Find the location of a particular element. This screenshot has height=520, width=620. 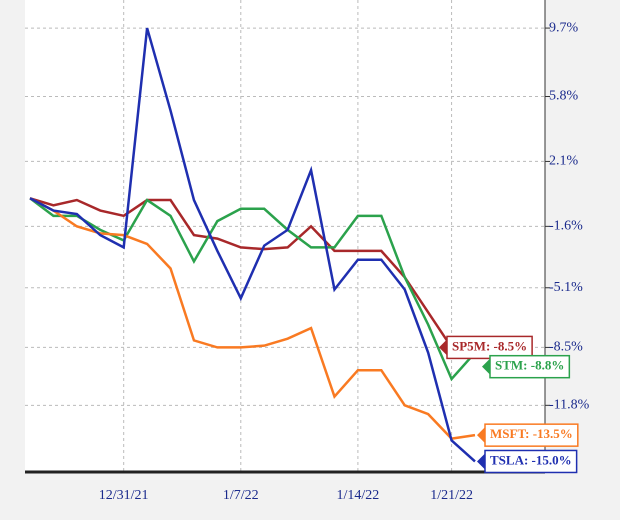

y-tick-label: -11.8% is located at coordinates (569, 405).